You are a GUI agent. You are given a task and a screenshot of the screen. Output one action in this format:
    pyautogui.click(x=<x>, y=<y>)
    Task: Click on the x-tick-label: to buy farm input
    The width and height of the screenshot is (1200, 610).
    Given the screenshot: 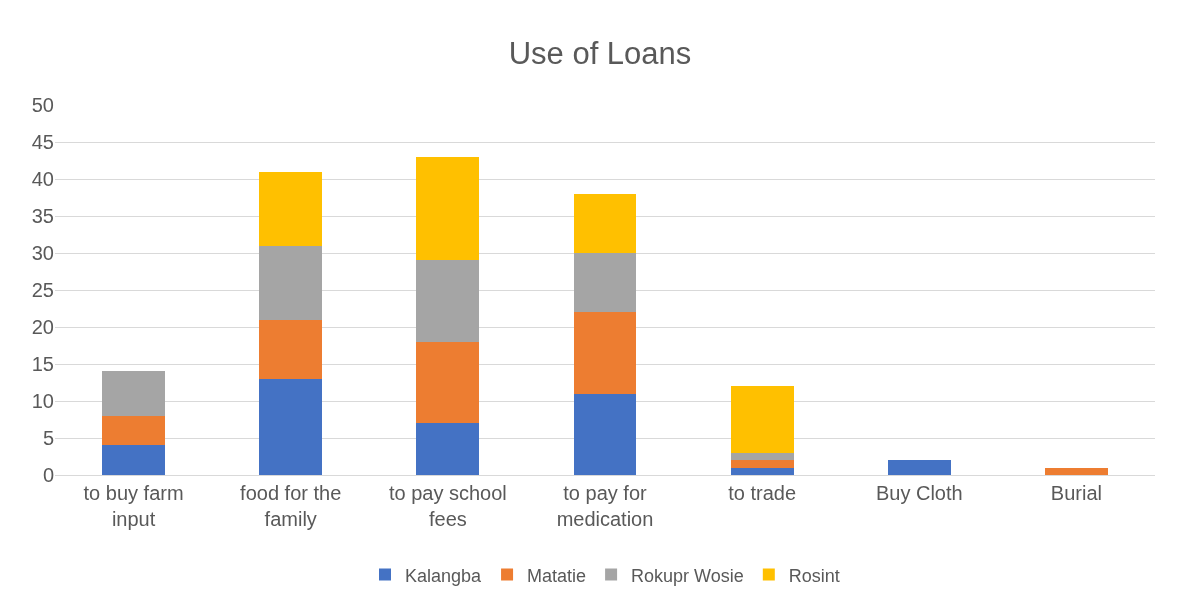 What is the action you would take?
    pyautogui.click(x=133, y=506)
    